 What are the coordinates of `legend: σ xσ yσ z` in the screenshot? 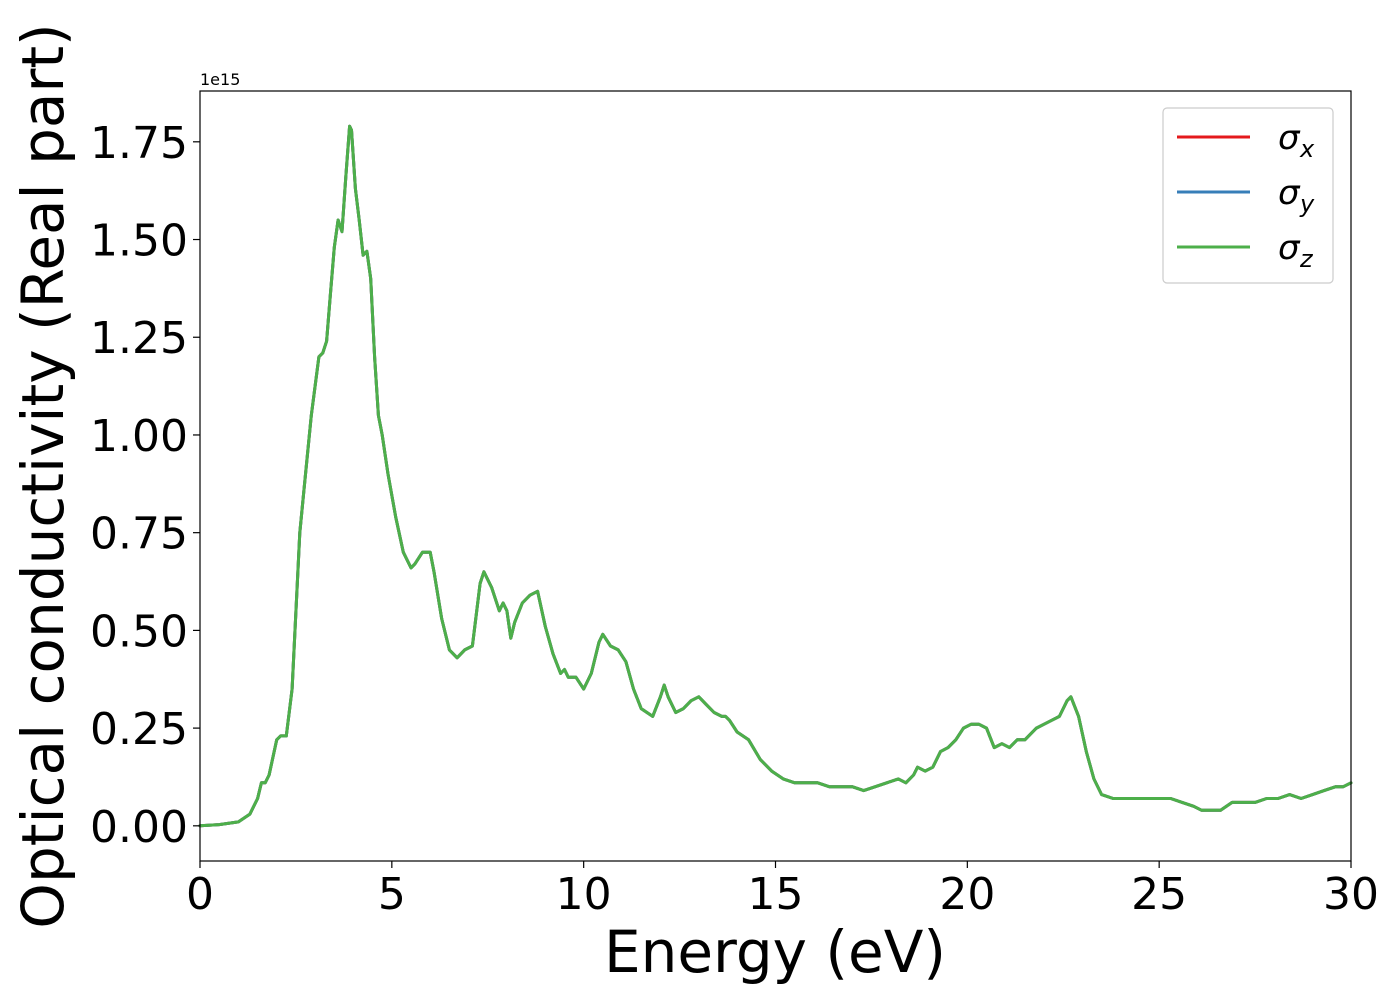 It's located at (1248, 195).